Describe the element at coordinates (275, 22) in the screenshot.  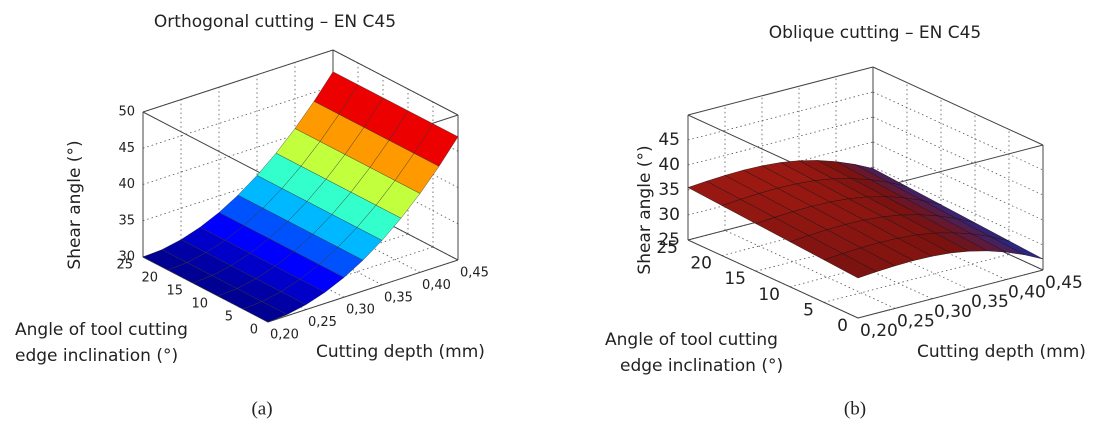
I see `chart-title: Orthogonal cutting – EN C45` at that location.